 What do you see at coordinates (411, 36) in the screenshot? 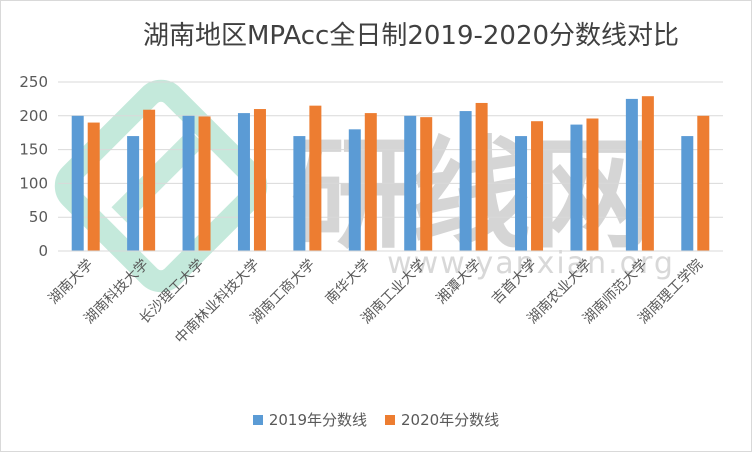
I see `chart-title: 湖南地区MPAcc全日制2019-2020分数线对比` at bounding box center [411, 36].